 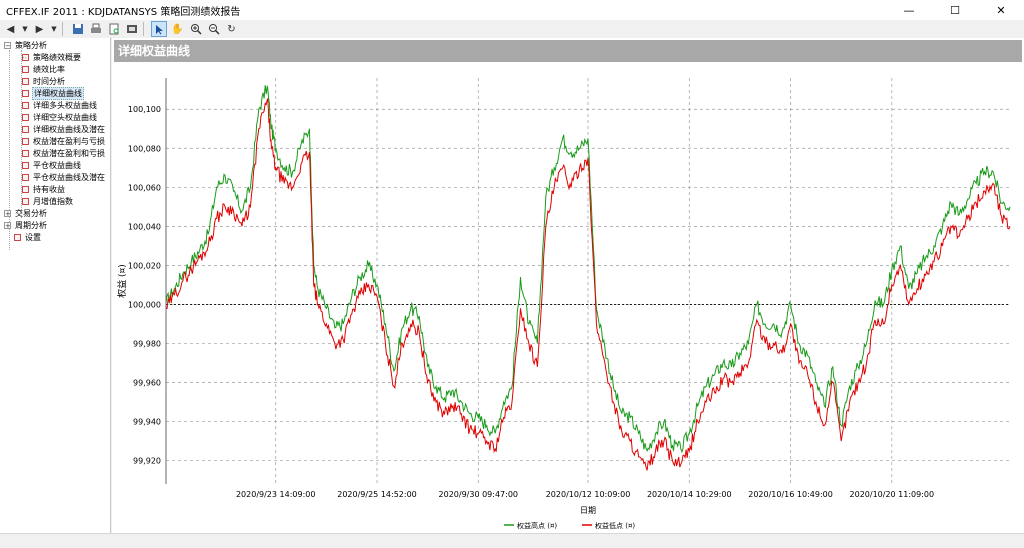 I want to click on tree-item-label: 详细权益曲线及潜在, so click(x=69, y=129).